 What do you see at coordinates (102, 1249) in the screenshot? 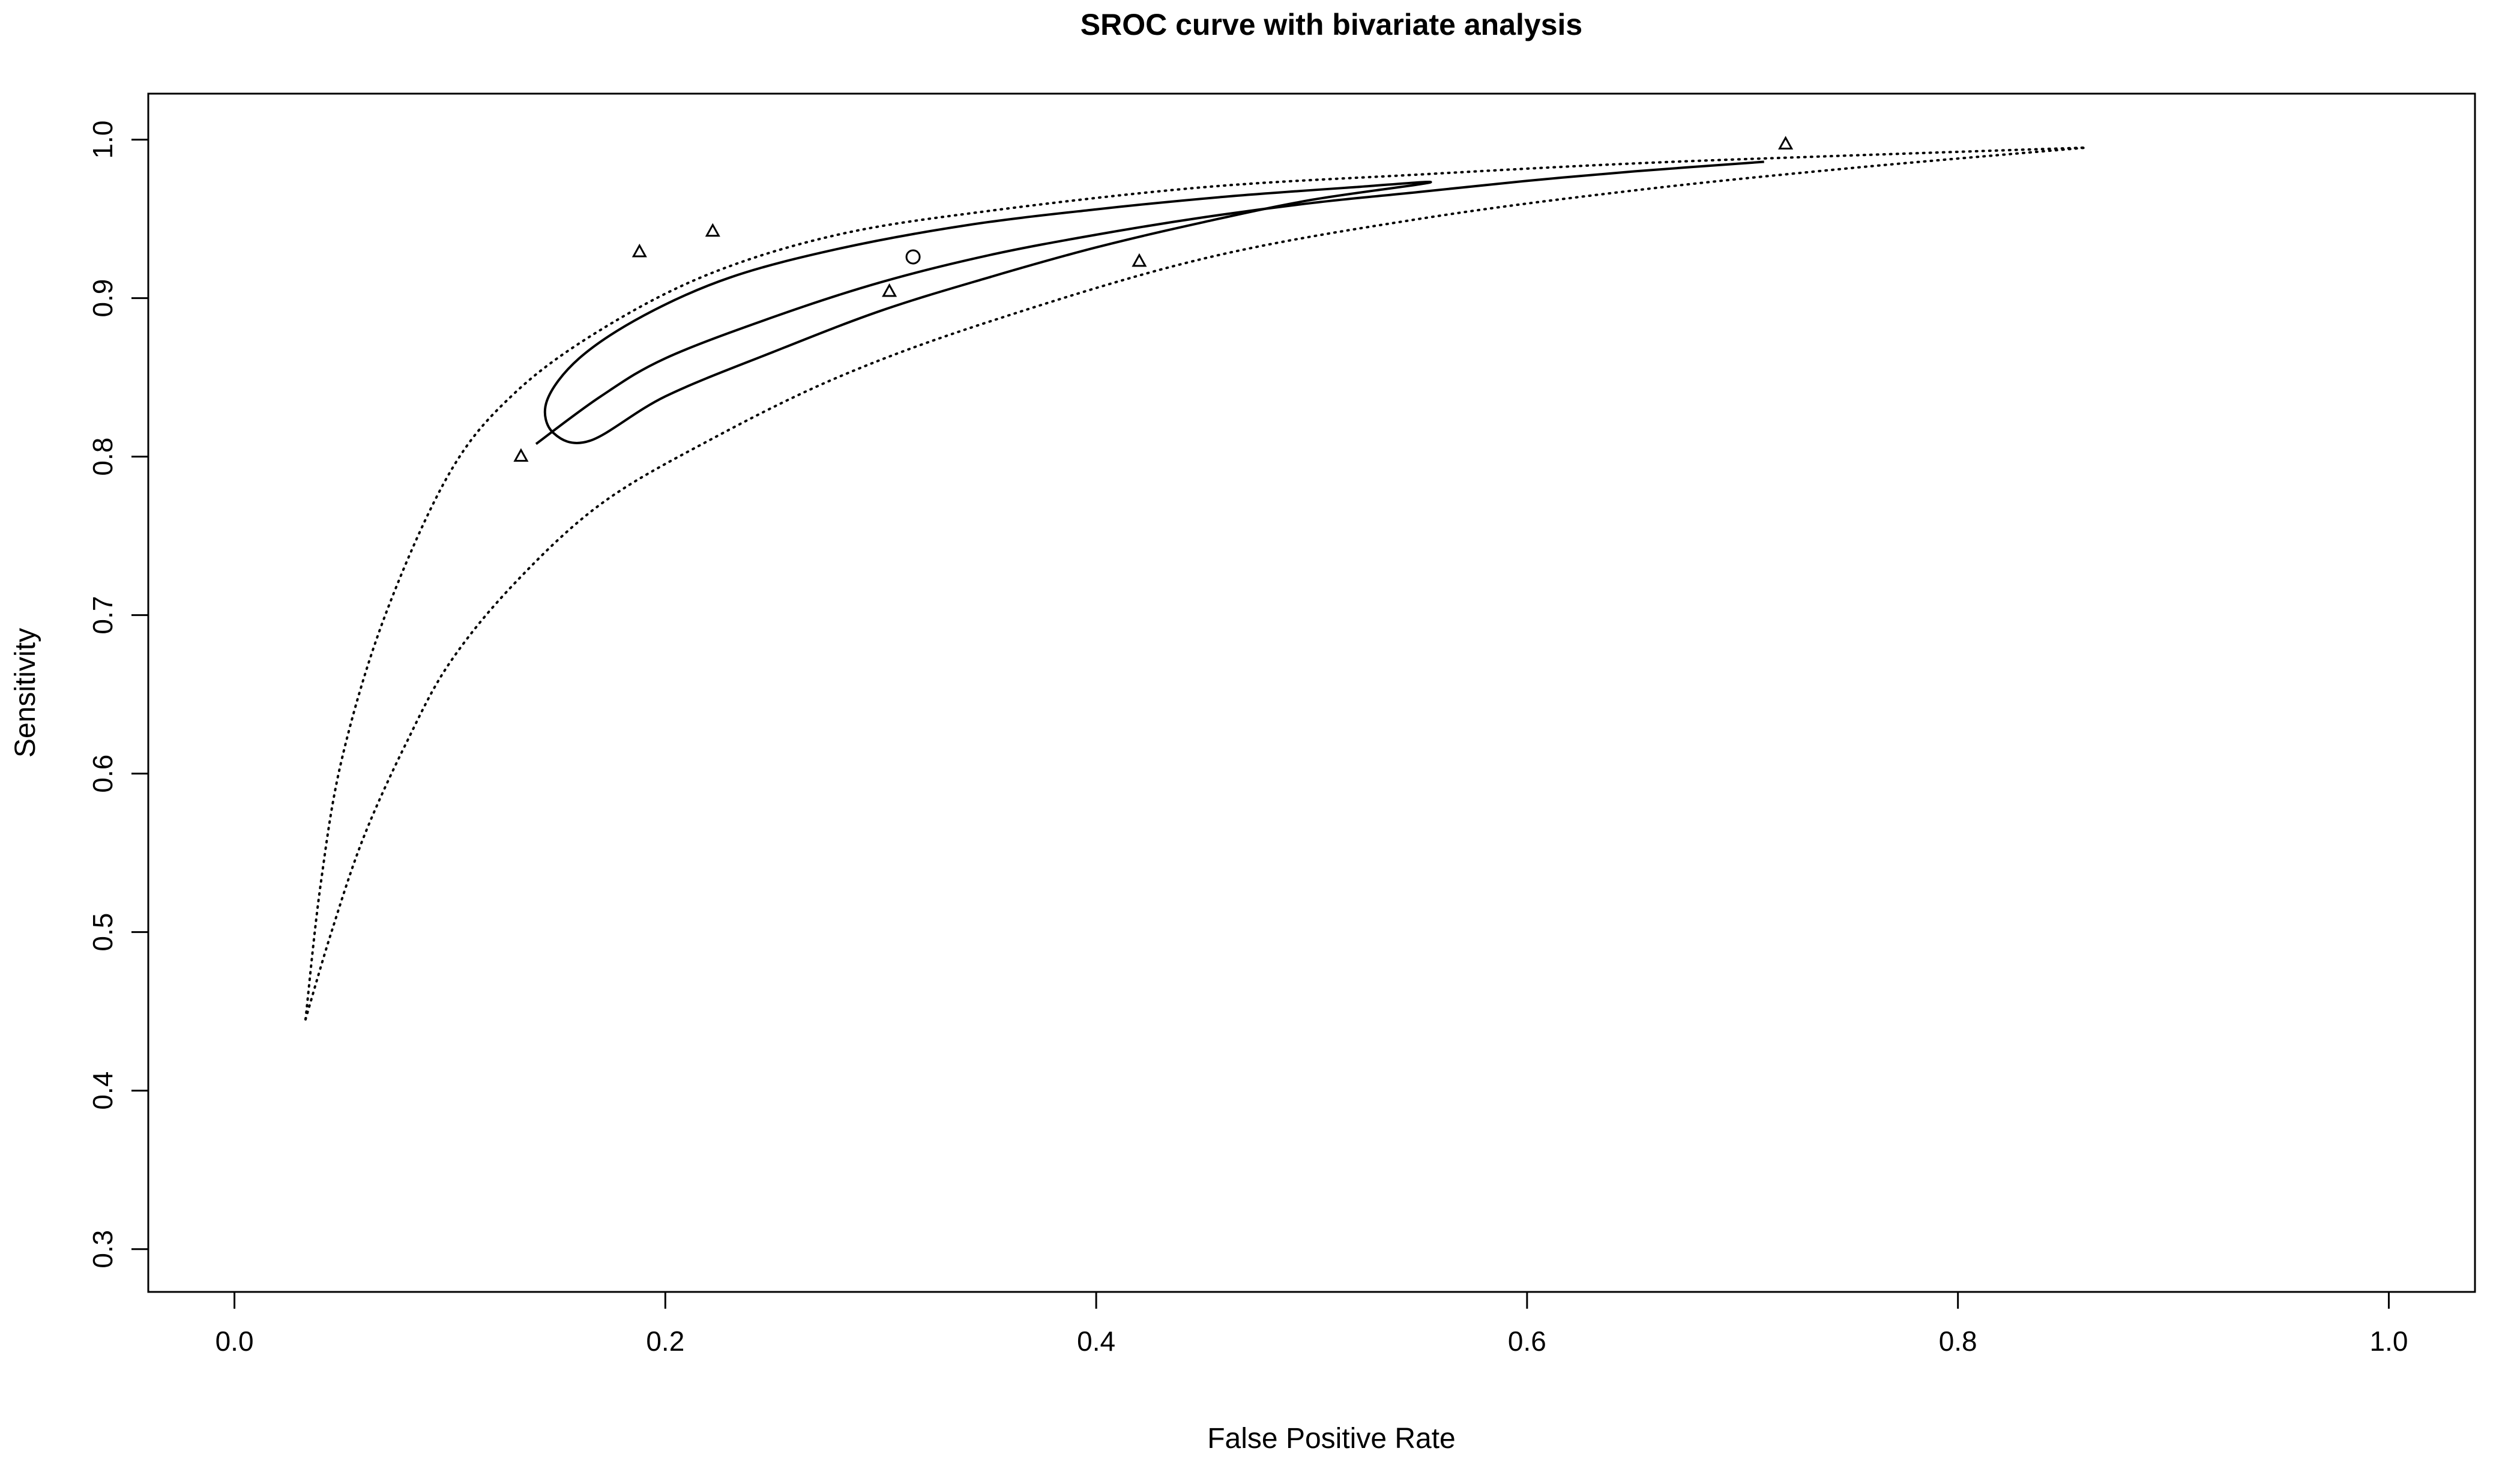
I see `y-tick-label: 0.3` at bounding box center [102, 1249].